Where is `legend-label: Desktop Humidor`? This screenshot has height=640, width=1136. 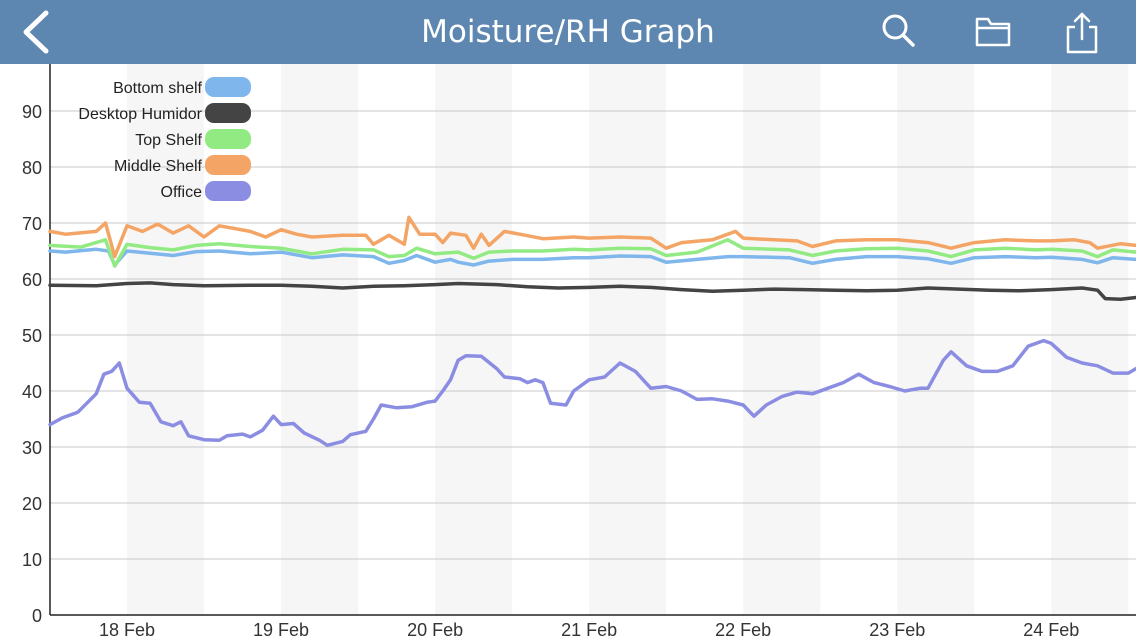
legend-label: Desktop Humidor is located at coordinates (140, 114).